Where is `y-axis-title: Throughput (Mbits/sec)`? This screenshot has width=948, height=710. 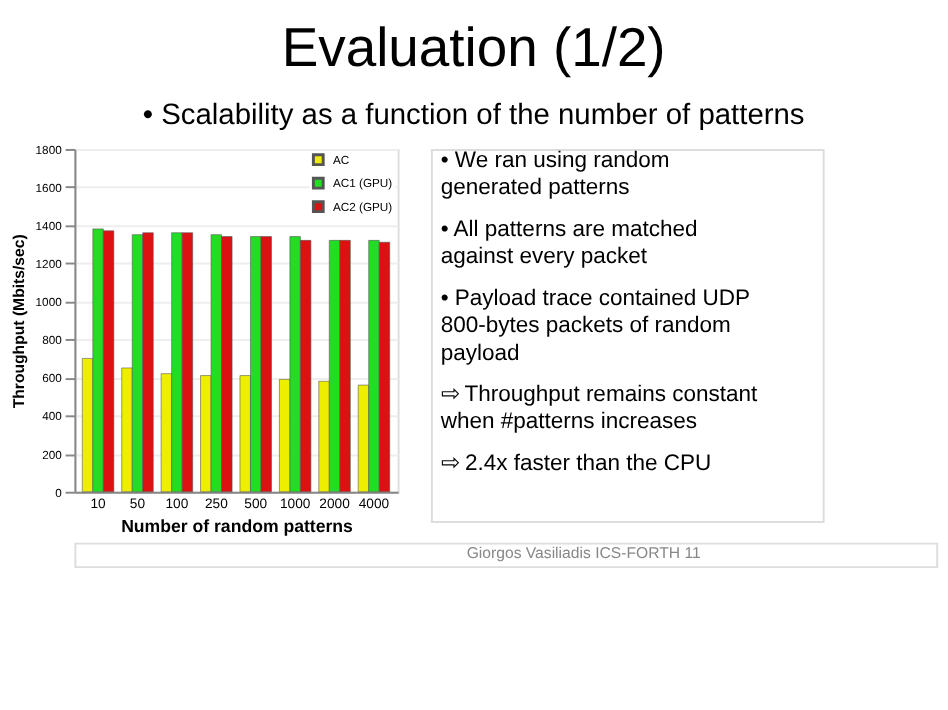 y-axis-title: Throughput (Mbits/sec) is located at coordinates (18, 321).